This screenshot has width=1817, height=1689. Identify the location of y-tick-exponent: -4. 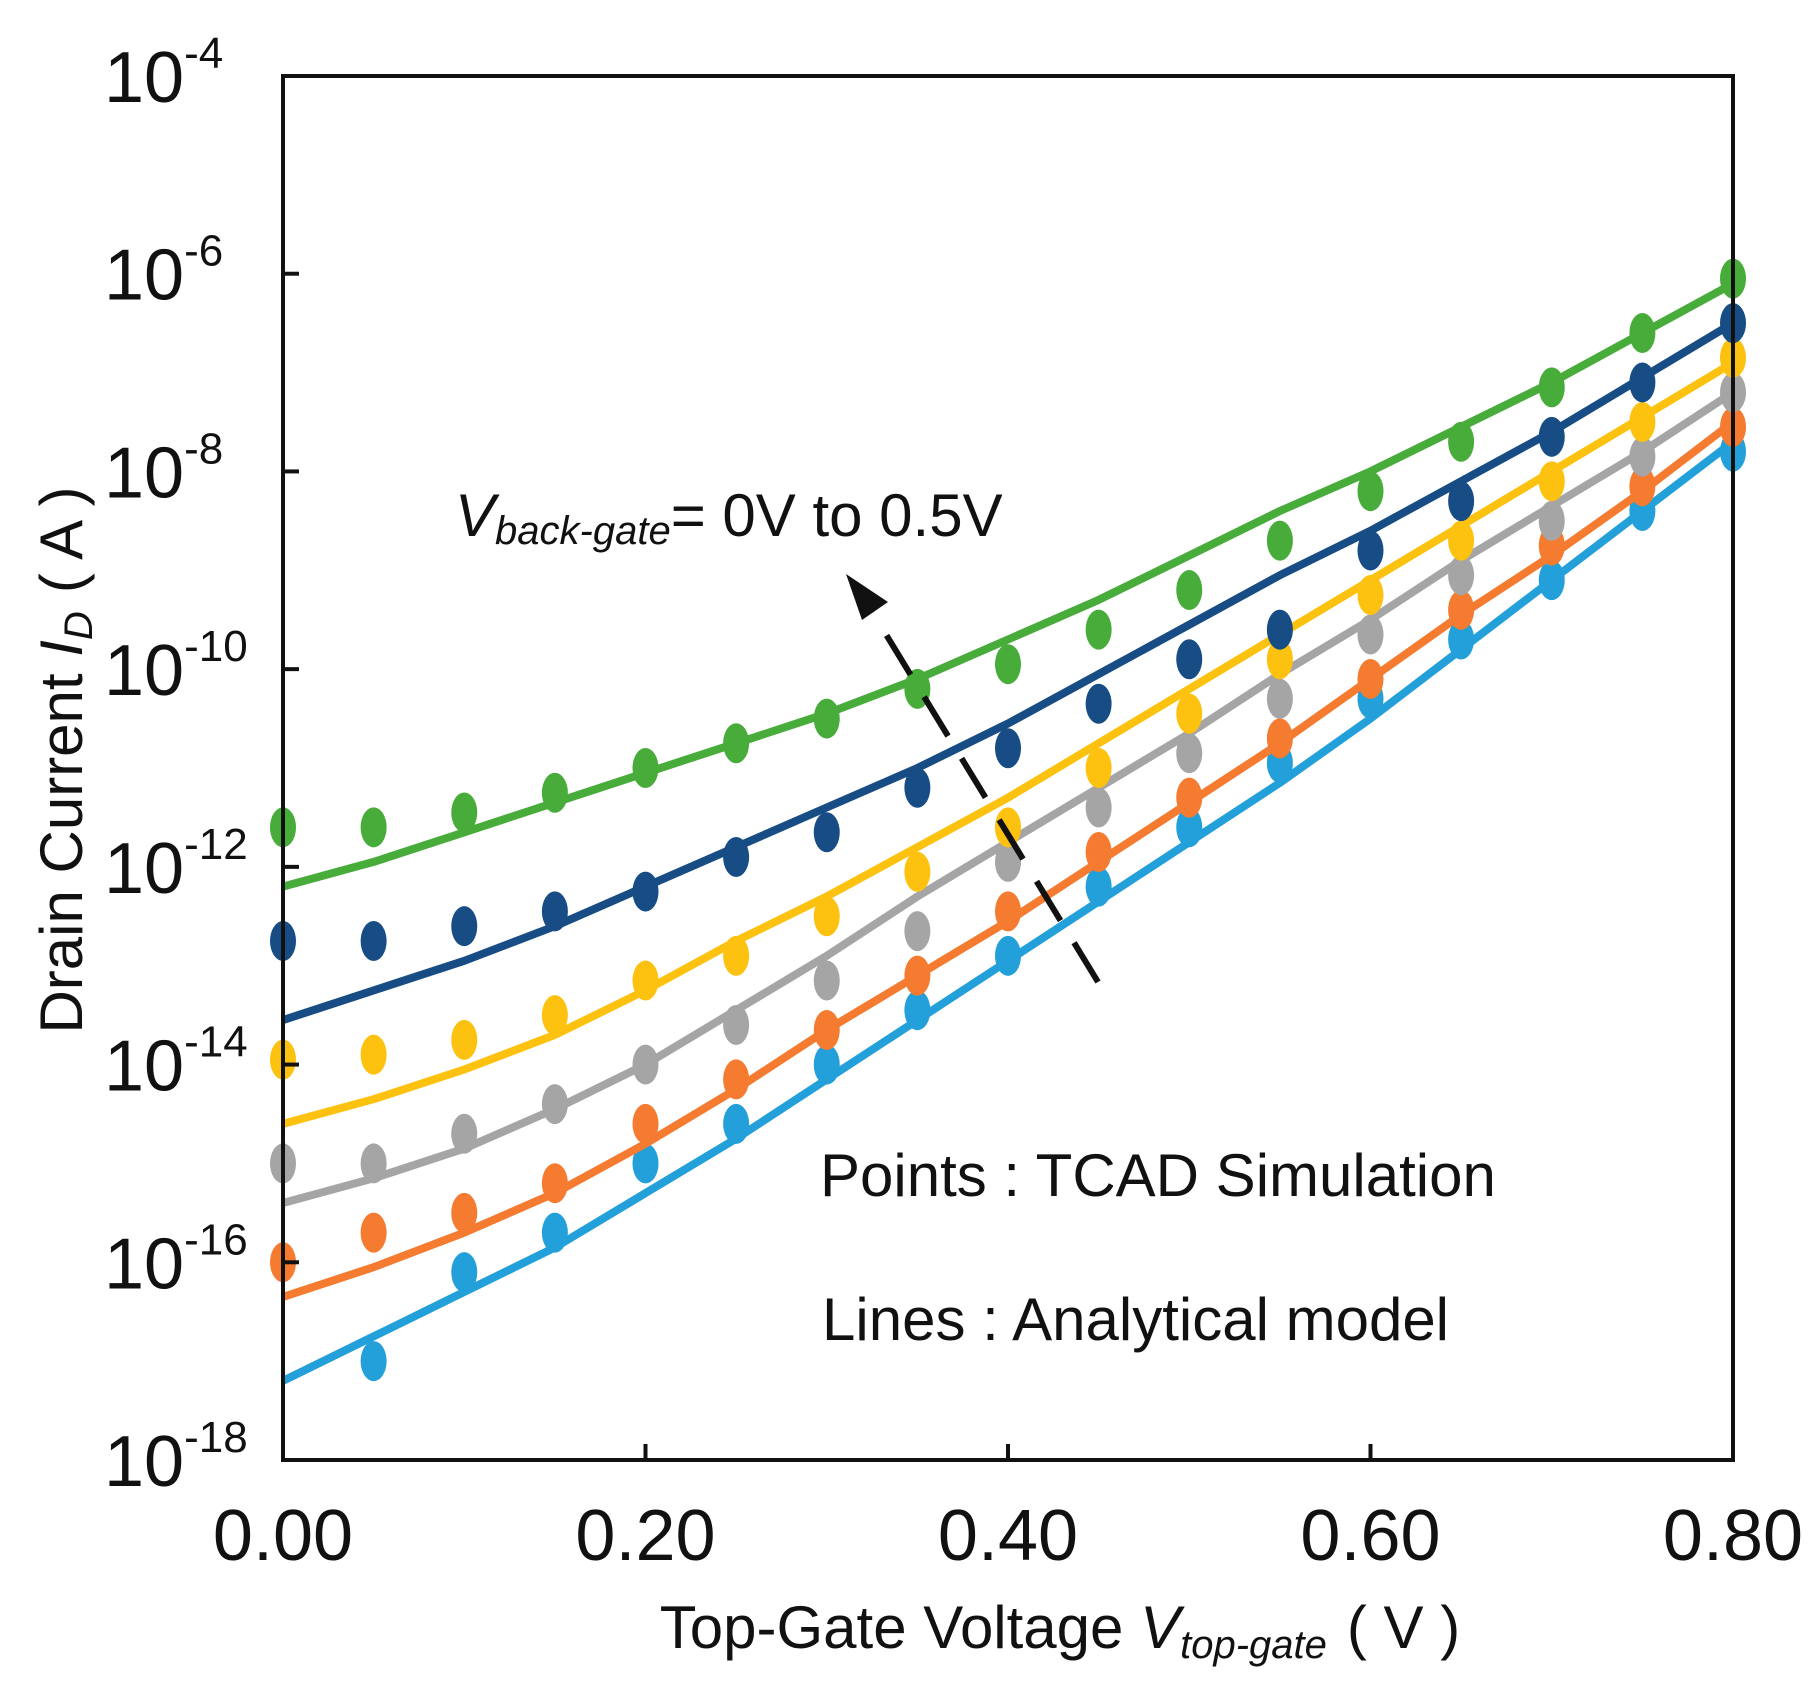
(203, 53).